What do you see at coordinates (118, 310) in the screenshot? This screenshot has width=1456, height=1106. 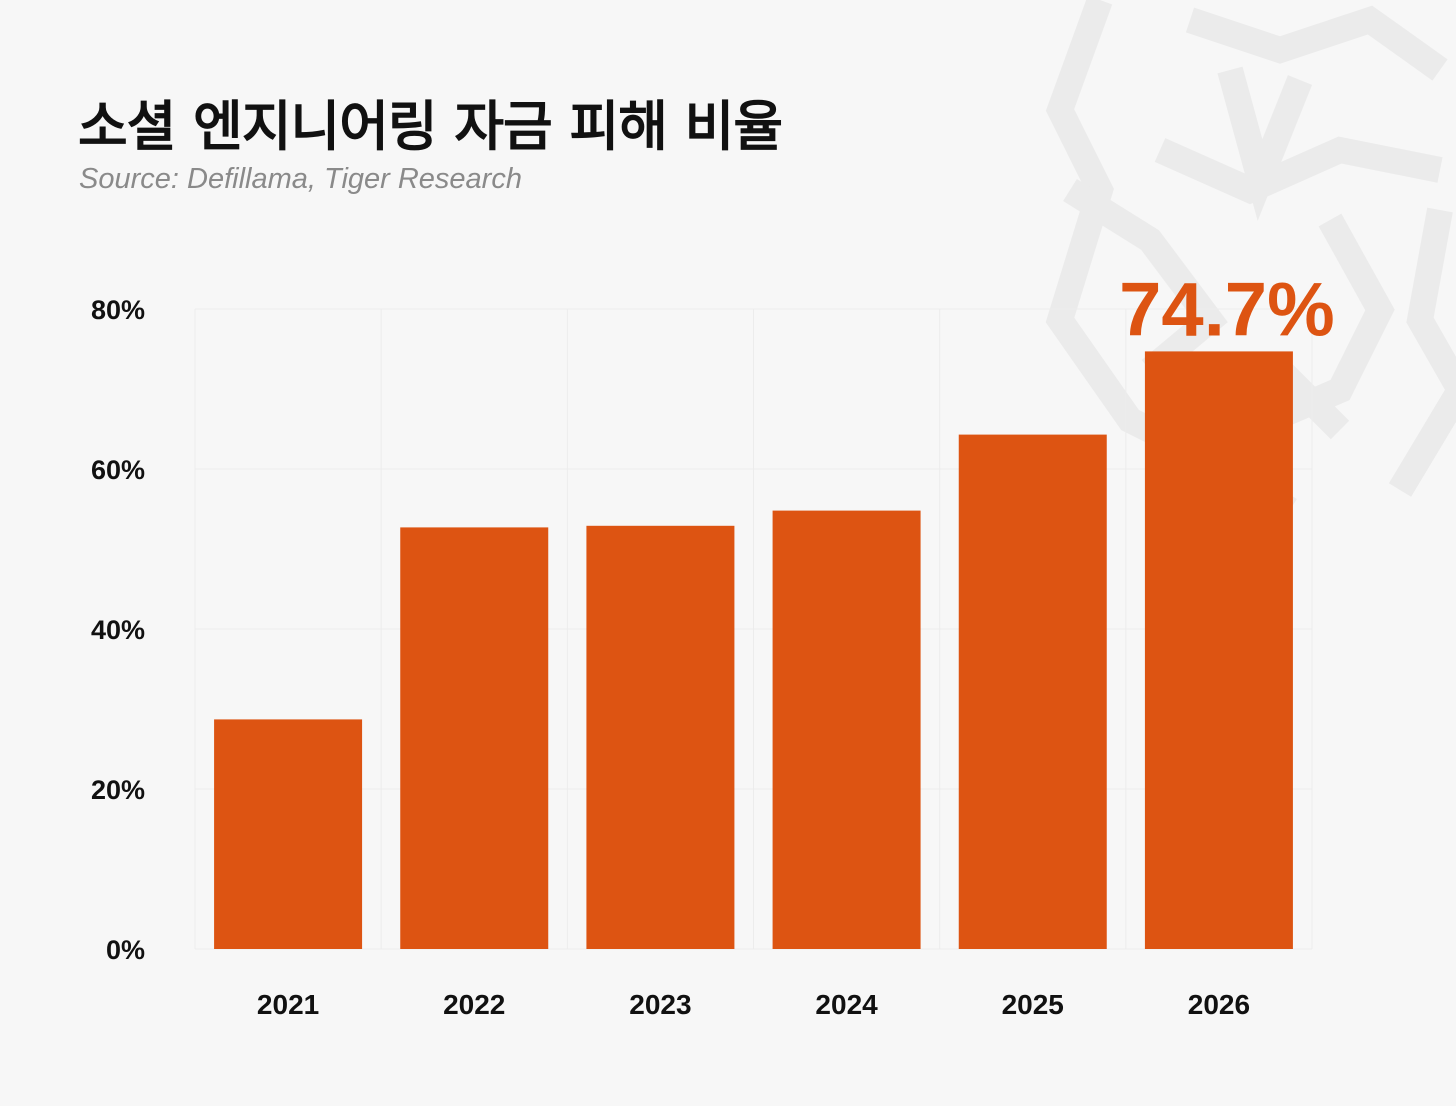 I see `y-tick-label: 80%` at bounding box center [118, 310].